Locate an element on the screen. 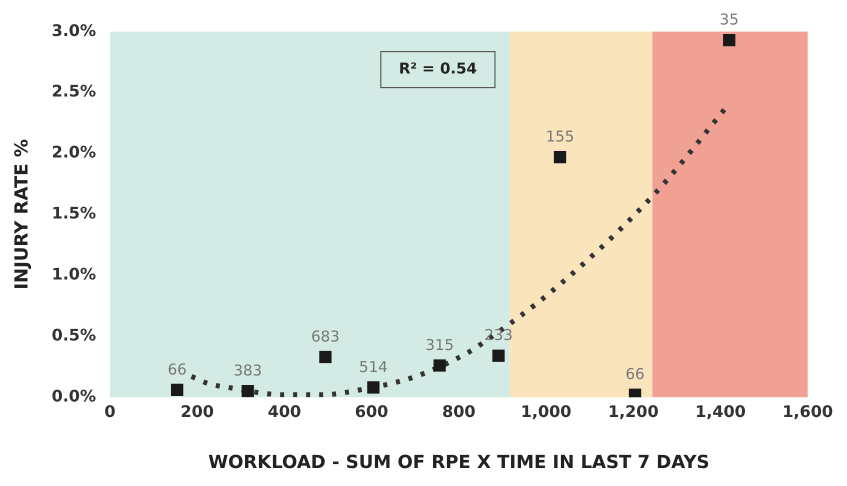  x-axis-title: WORKLOAD - SUM OF RPE X TIME IN LAST 7 DAYS is located at coordinates (459, 462).